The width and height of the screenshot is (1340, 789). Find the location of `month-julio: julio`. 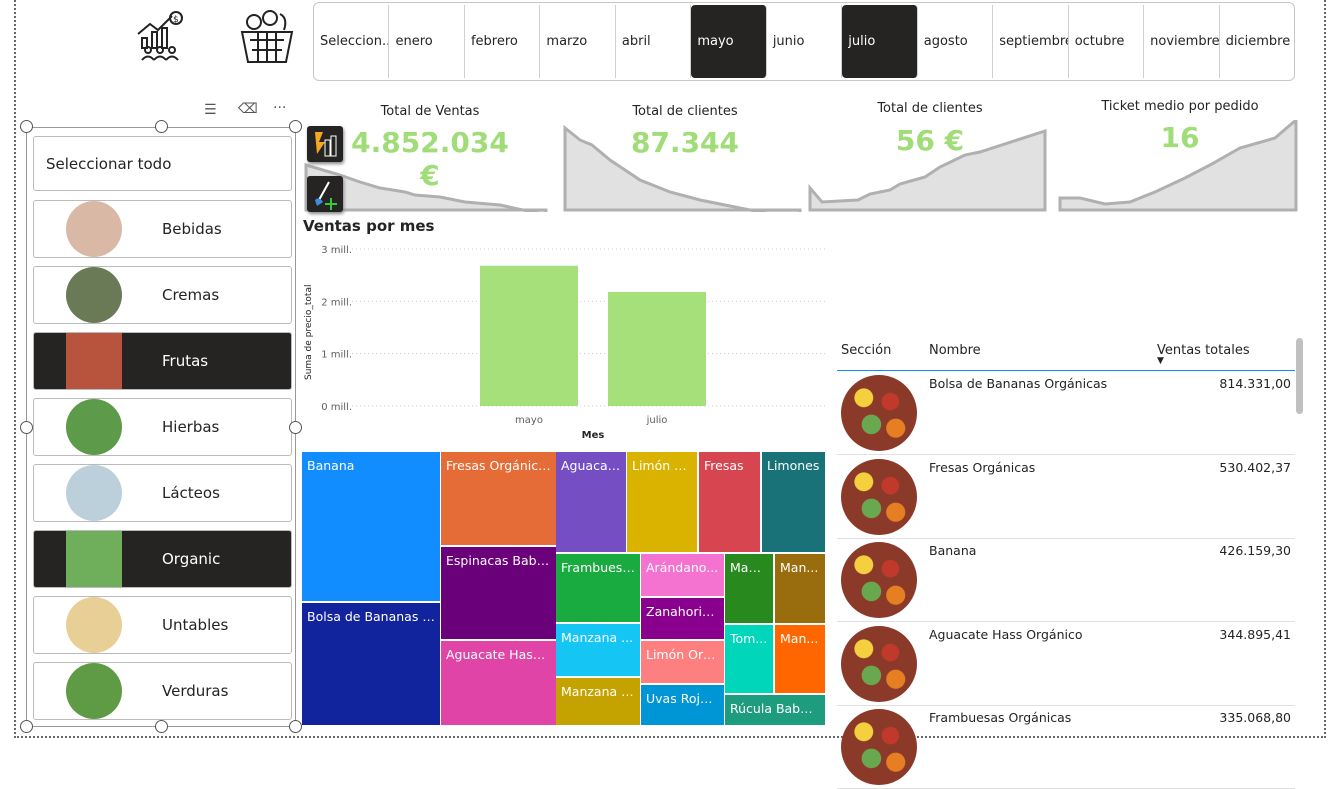

month-julio: julio is located at coordinates (880, 41).